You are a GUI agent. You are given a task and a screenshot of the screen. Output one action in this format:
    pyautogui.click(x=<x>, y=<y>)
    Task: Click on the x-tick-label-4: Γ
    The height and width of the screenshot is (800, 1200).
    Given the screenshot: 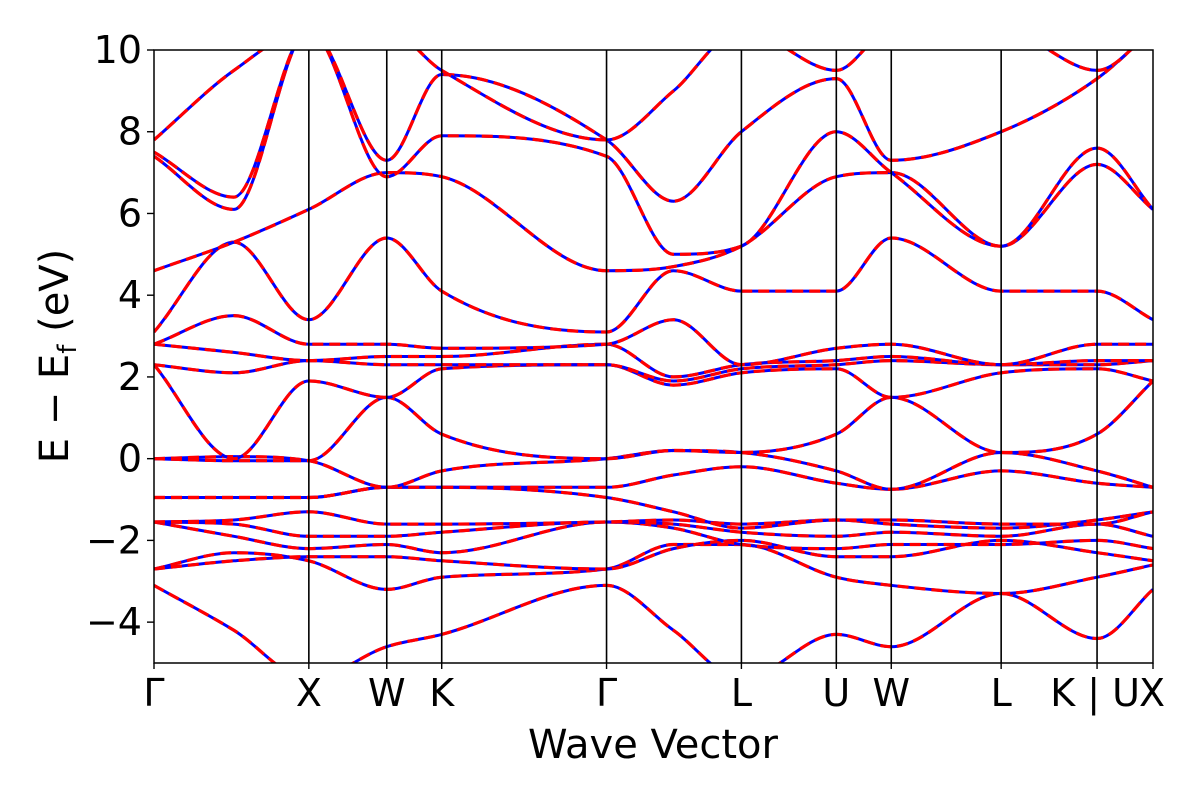 What is the action you would take?
    pyautogui.click(x=606, y=693)
    